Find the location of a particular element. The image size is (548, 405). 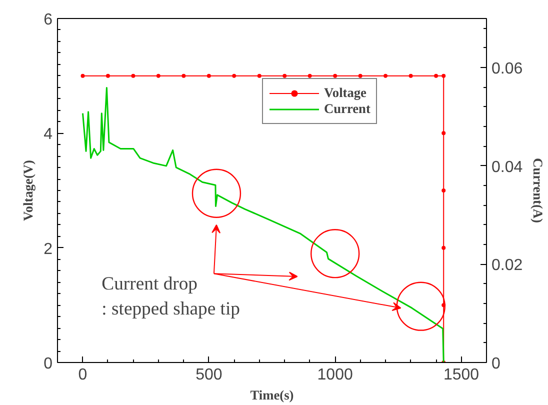

y-axis-title: Voltage(V) is located at coordinates (28, 190).